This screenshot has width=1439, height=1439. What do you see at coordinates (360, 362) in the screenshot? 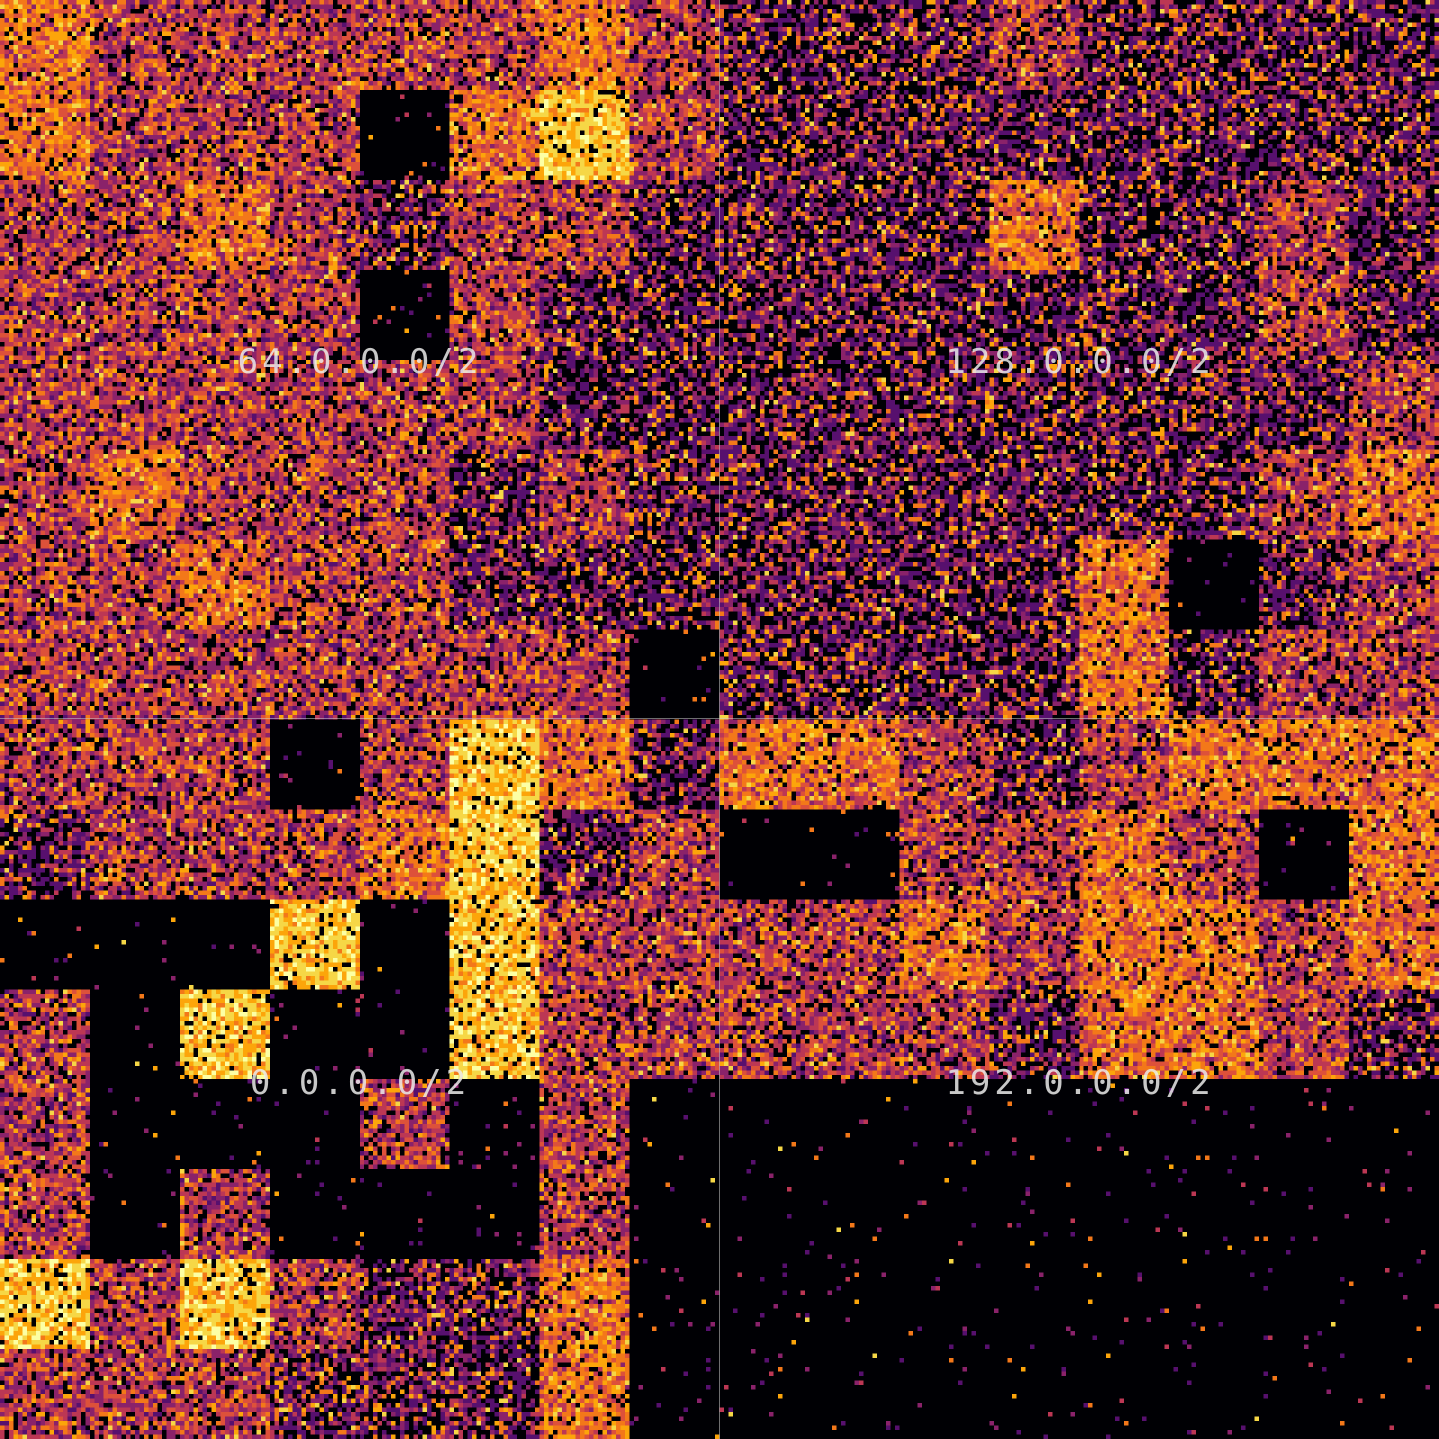
I see `quadrant-label-64: 64.0.0.0/2` at bounding box center [360, 362].